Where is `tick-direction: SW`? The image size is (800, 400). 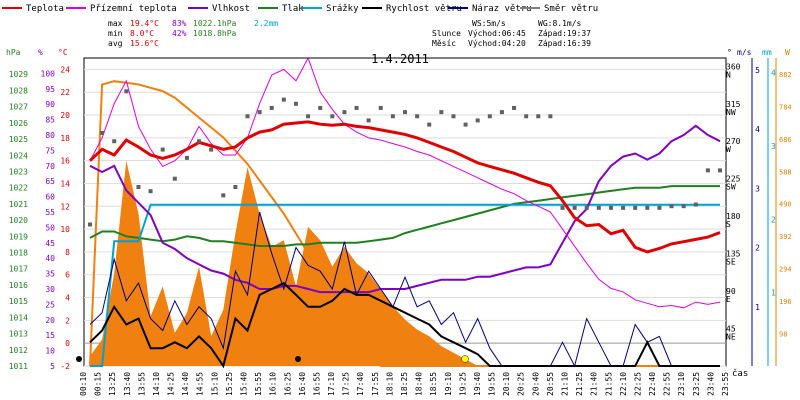 tick-direction: SW is located at coordinates (731, 187).